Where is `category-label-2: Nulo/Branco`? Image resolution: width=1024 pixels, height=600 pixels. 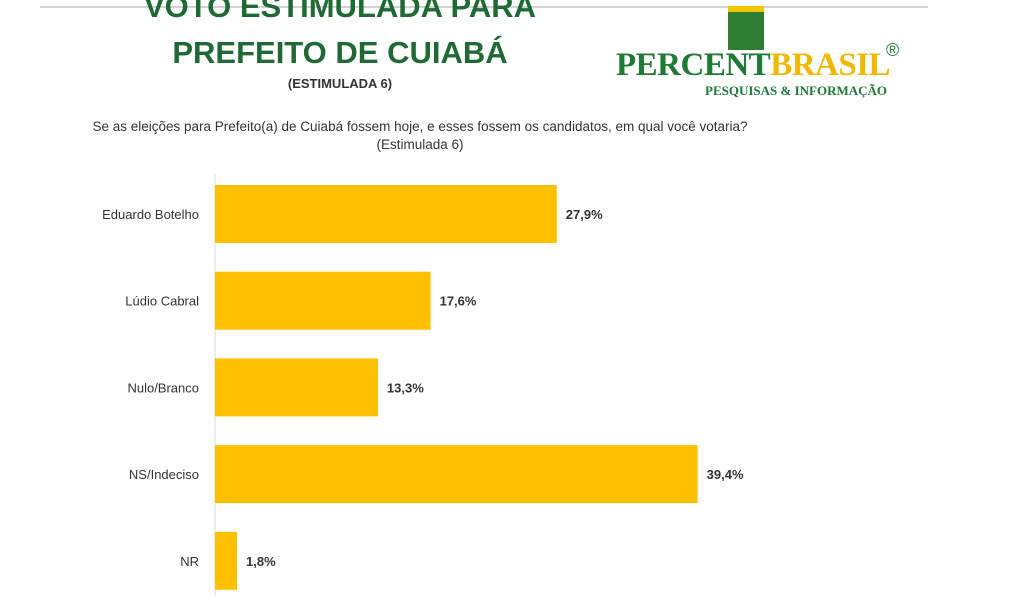
category-label-2: Nulo/Branco is located at coordinates (163, 387).